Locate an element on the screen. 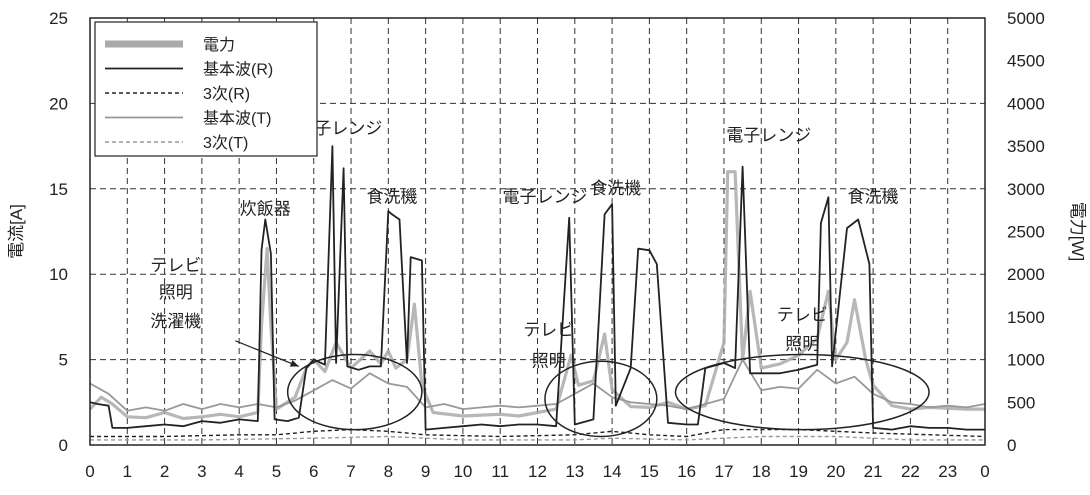 The height and width of the screenshot is (495, 1090). x-tick-label: 10 is located at coordinates (462, 471).